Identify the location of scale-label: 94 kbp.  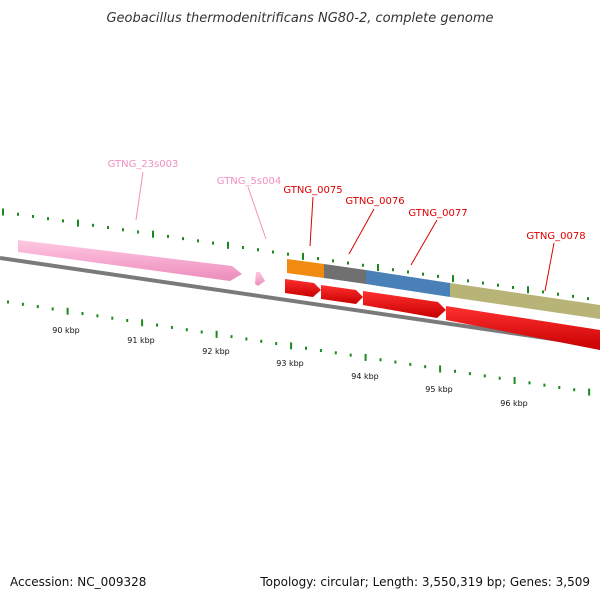
(365, 376).